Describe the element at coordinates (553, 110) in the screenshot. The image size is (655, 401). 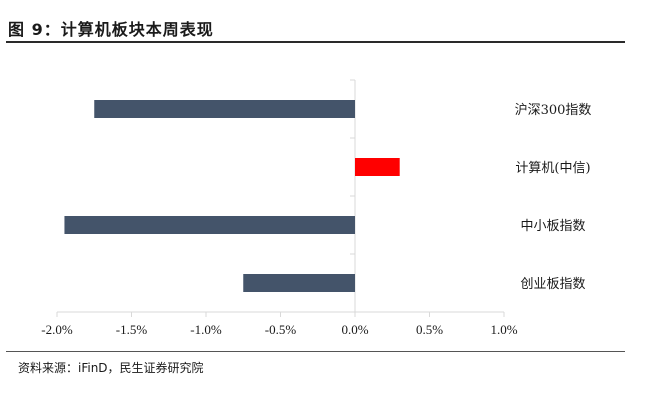
I see `category-label: 沪深300指数` at that location.